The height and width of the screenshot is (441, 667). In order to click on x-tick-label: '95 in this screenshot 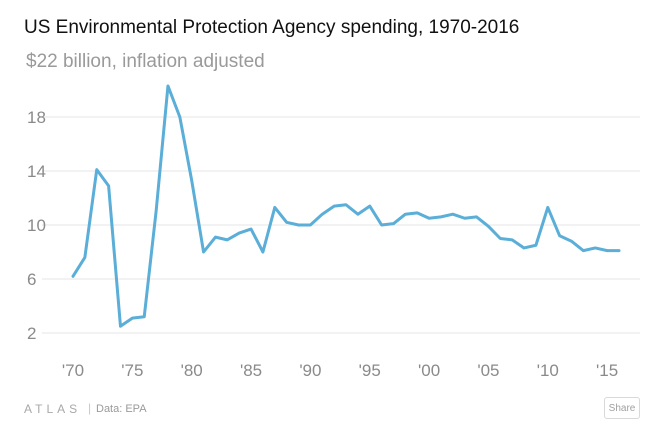, I will do `click(370, 370)`.